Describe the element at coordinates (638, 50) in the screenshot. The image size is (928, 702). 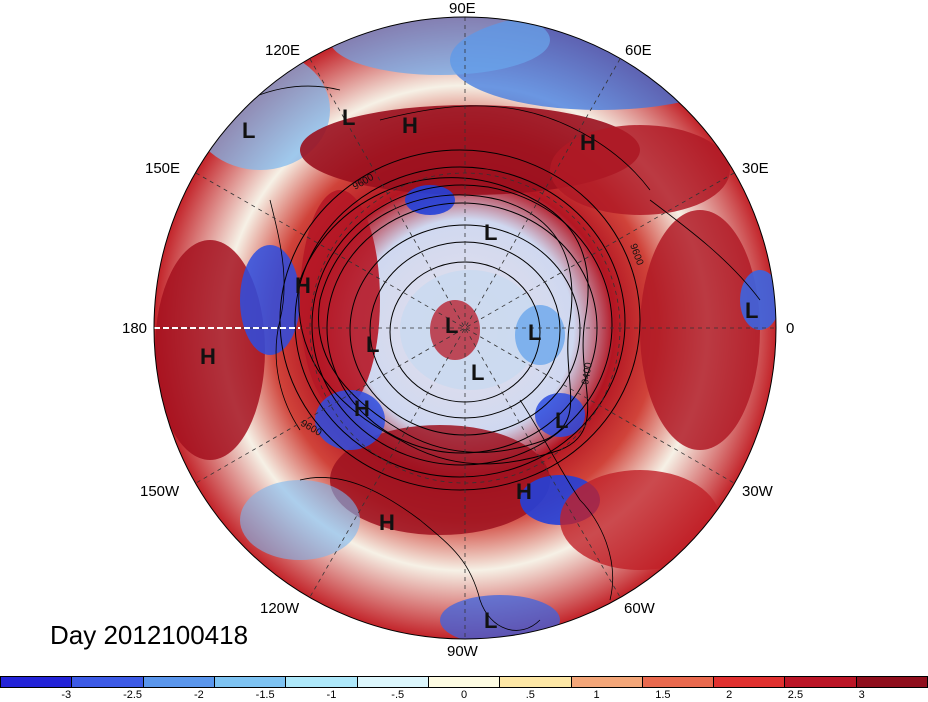
I see `lon-label-60e: 60E` at that location.